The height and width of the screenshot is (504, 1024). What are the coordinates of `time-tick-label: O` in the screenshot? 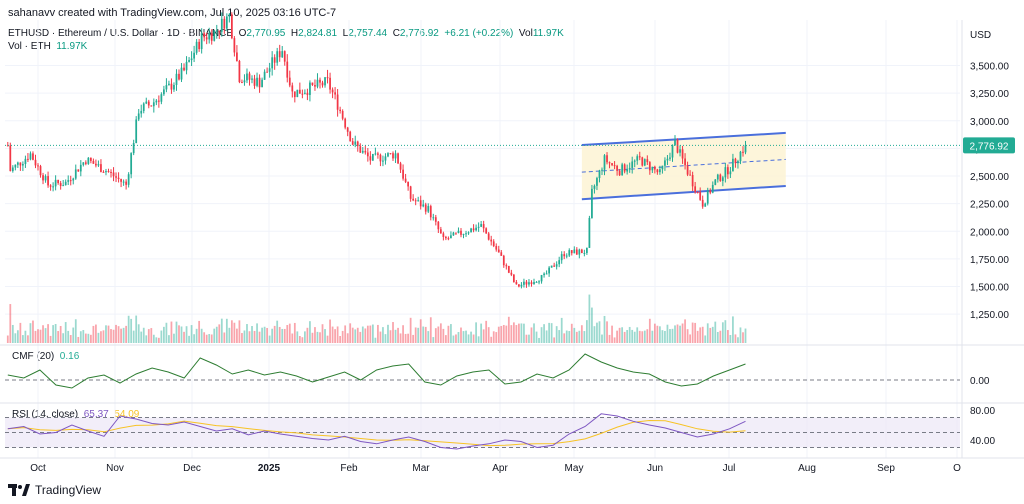 It's located at (957, 468).